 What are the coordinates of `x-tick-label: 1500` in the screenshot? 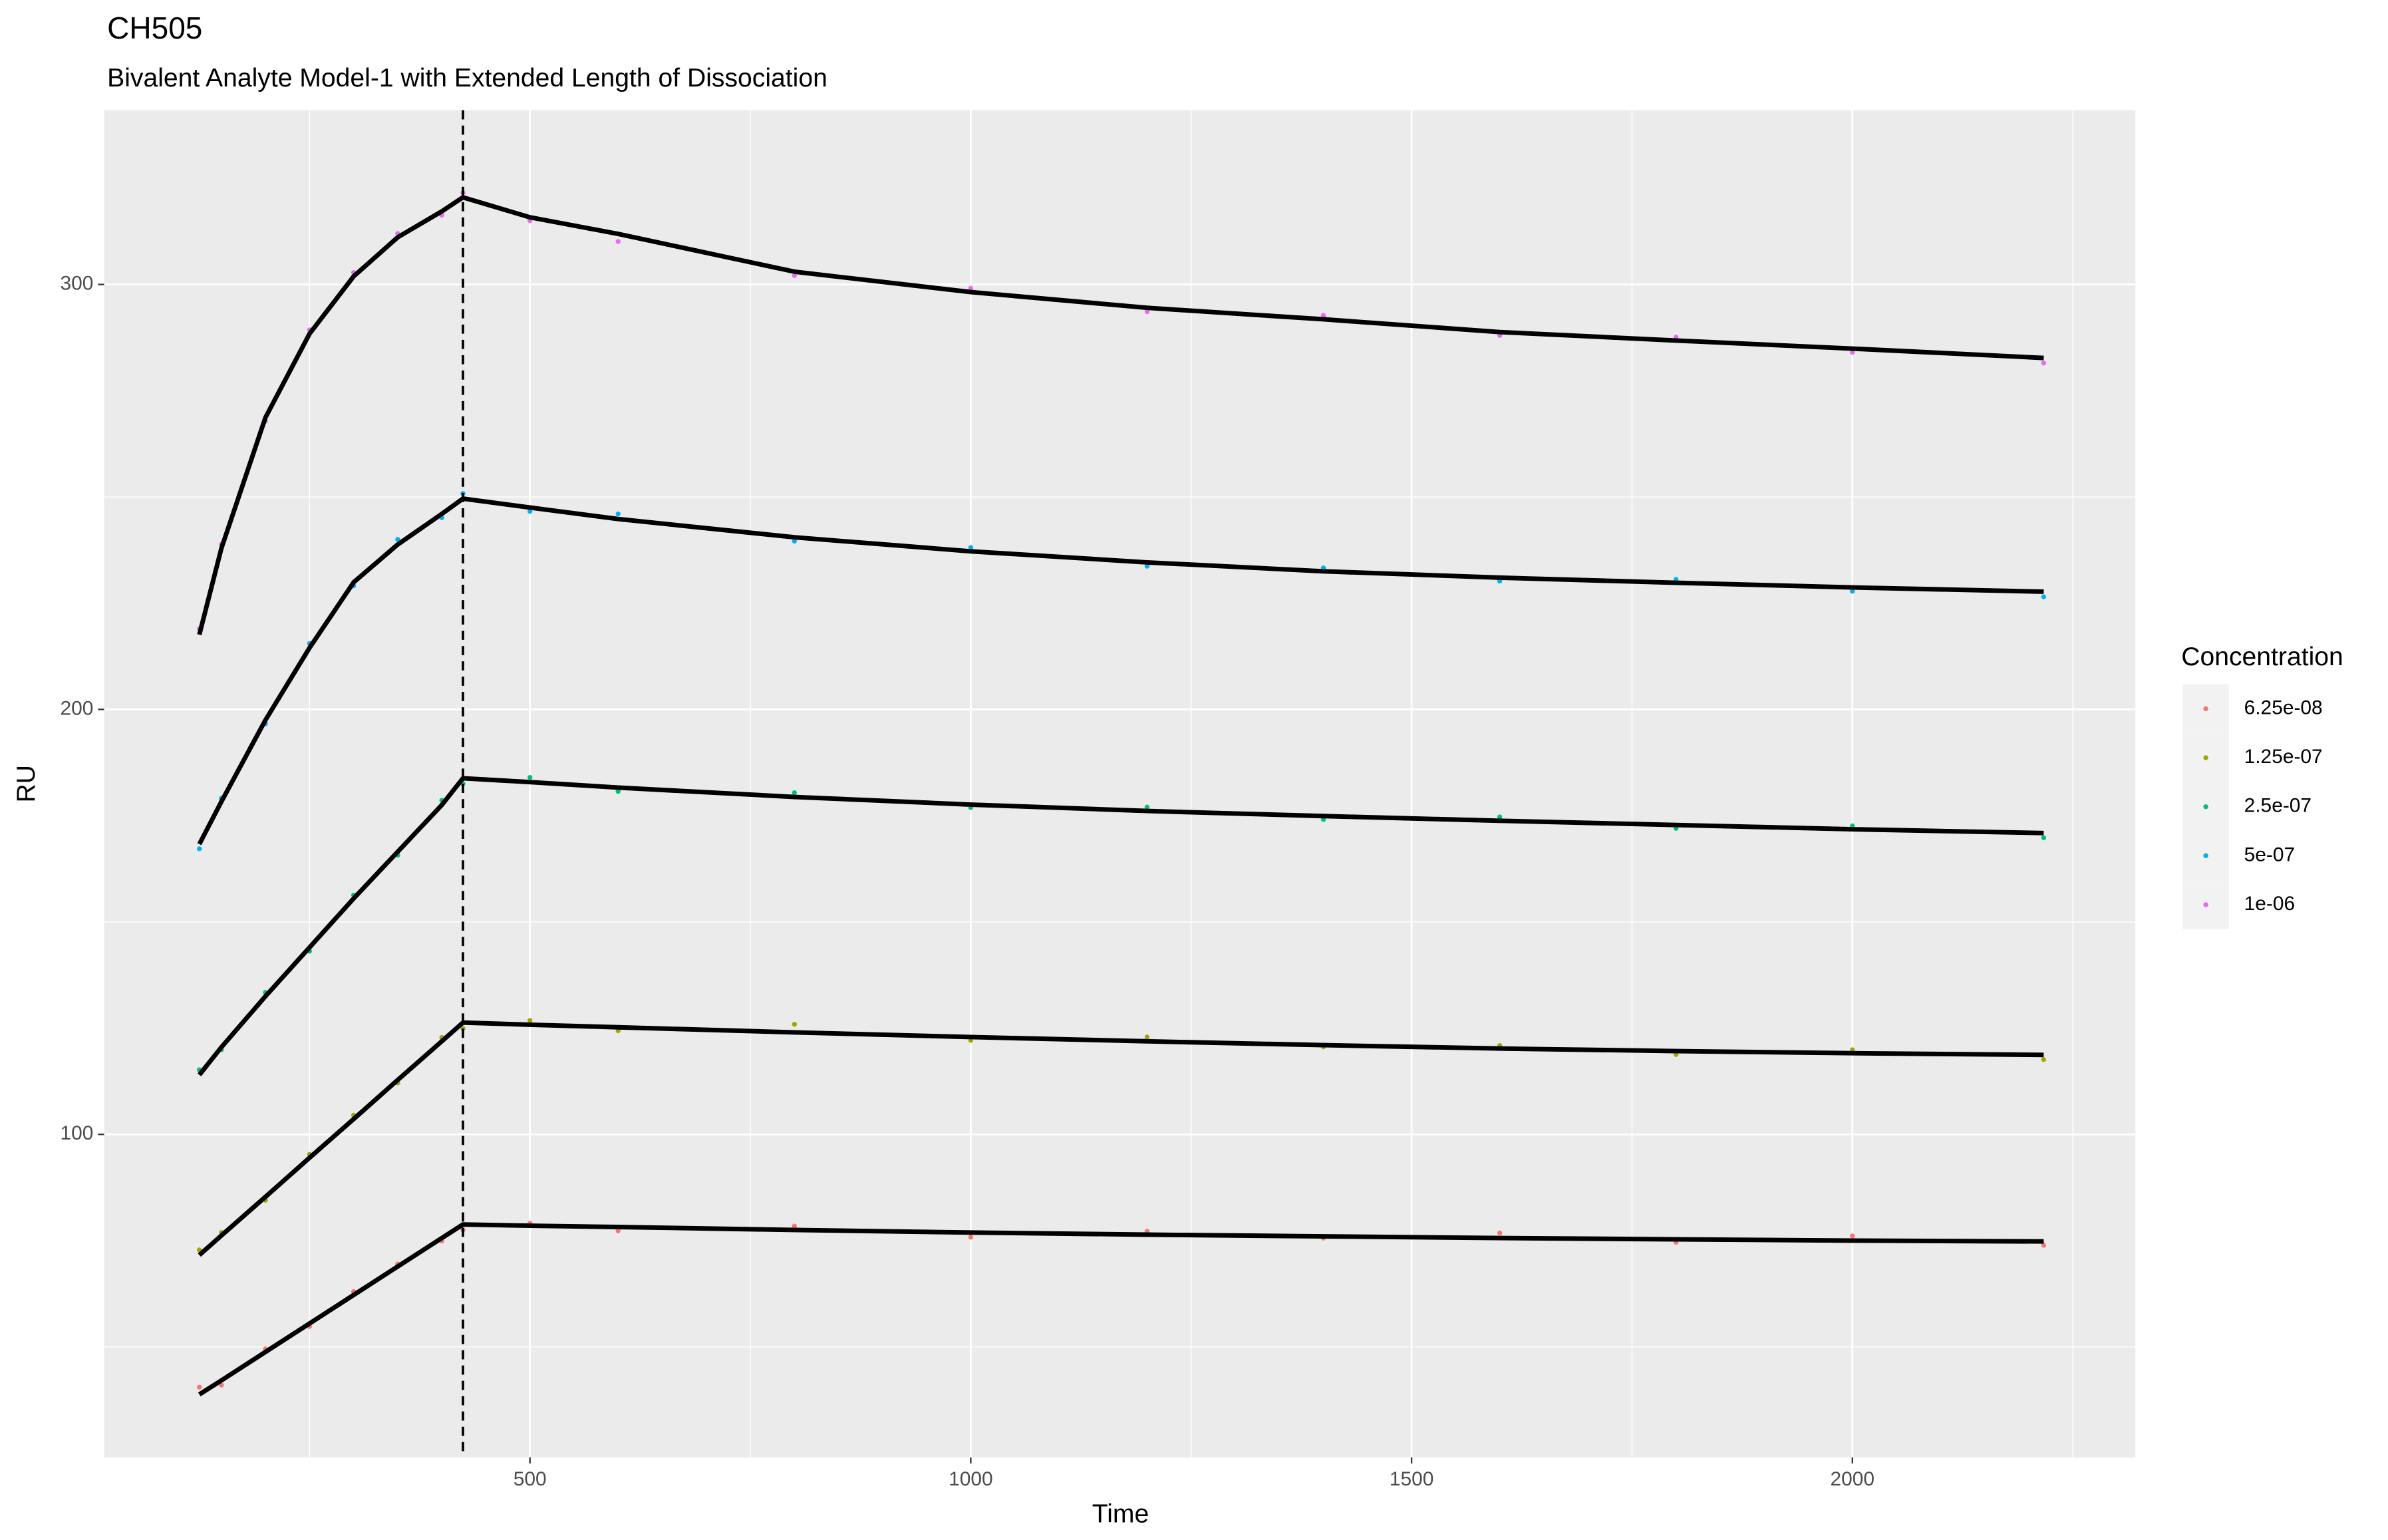 It's located at (1412, 1479).